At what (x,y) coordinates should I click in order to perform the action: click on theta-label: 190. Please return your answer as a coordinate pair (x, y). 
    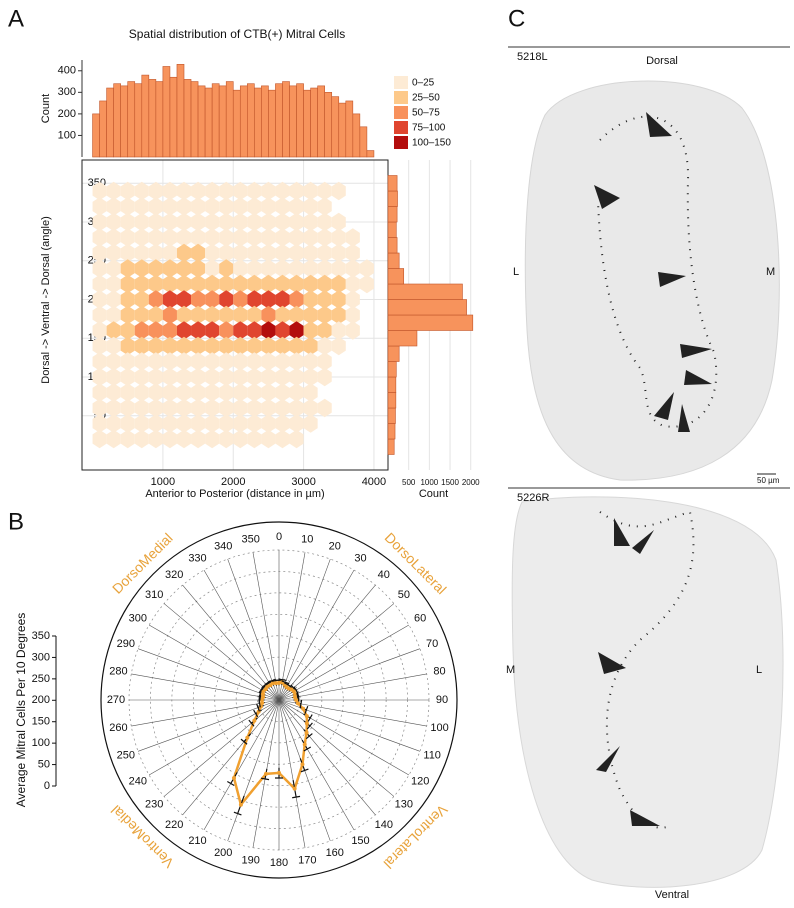
    Looking at the image, I should click on (251, 860).